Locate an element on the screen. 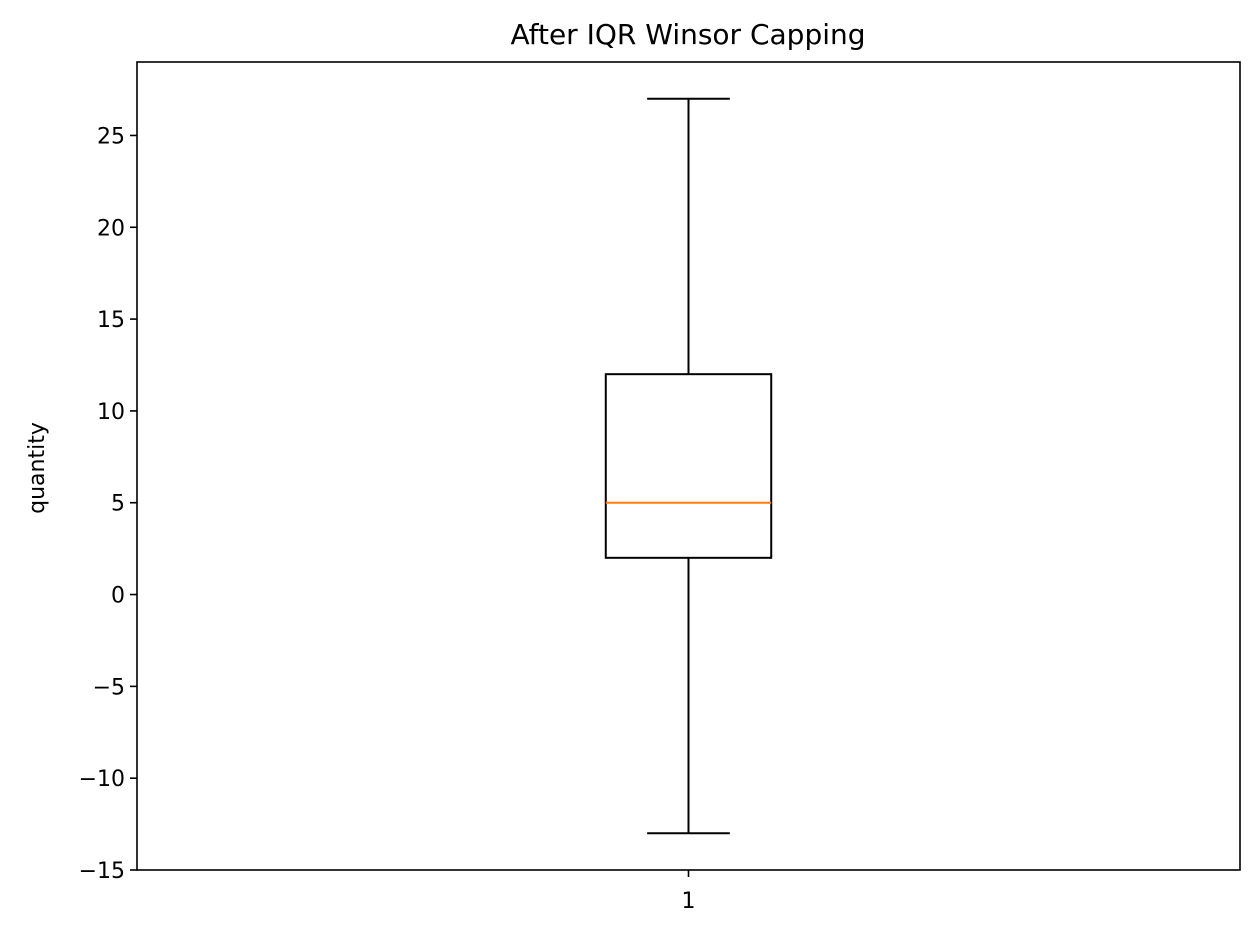 The image size is (1260, 937). y-tick-label: −15 is located at coordinates (102, 871).